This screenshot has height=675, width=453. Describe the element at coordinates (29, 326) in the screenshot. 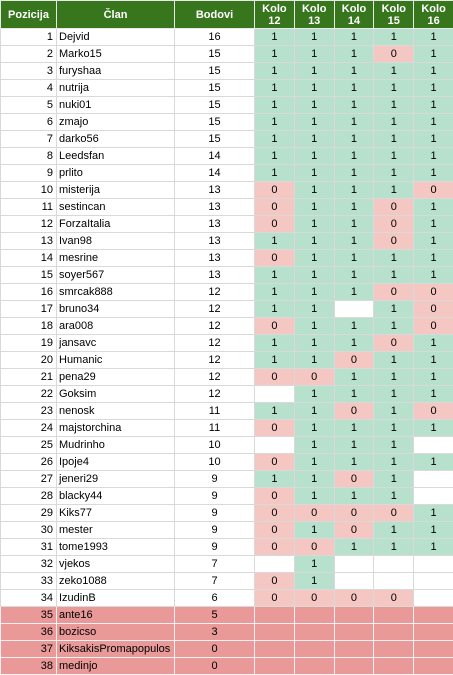

I see `position-cell: 18` at that location.